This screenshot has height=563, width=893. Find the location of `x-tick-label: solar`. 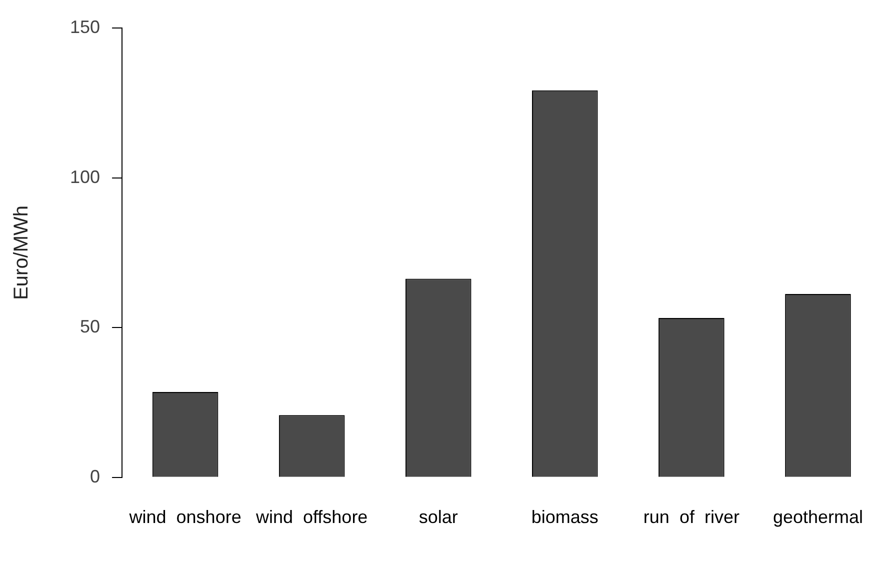

x-tick-label: solar is located at coordinates (438, 517).